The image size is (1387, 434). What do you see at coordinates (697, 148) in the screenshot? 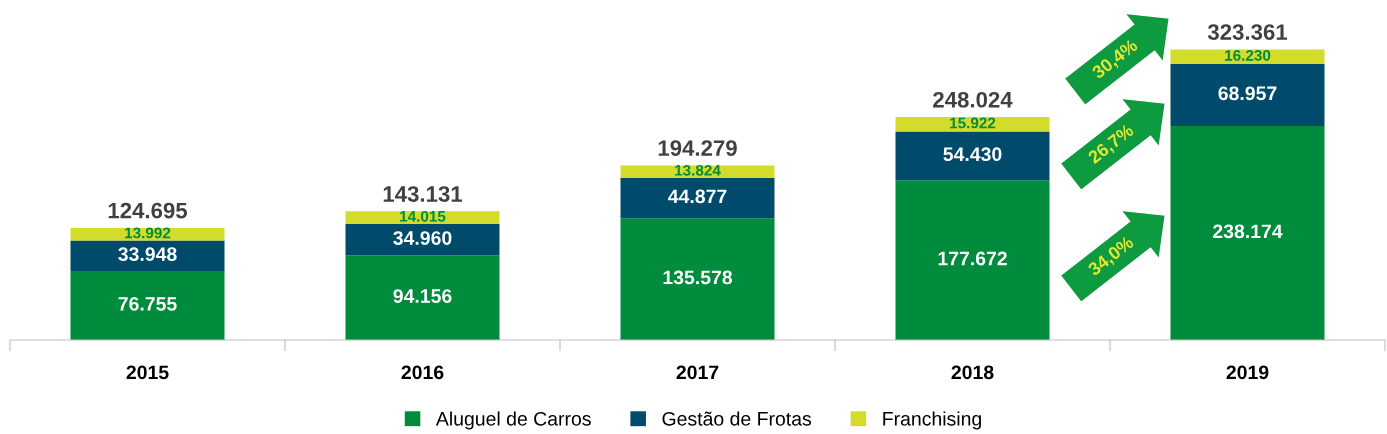
I see `total-label: 194.279` at bounding box center [697, 148].